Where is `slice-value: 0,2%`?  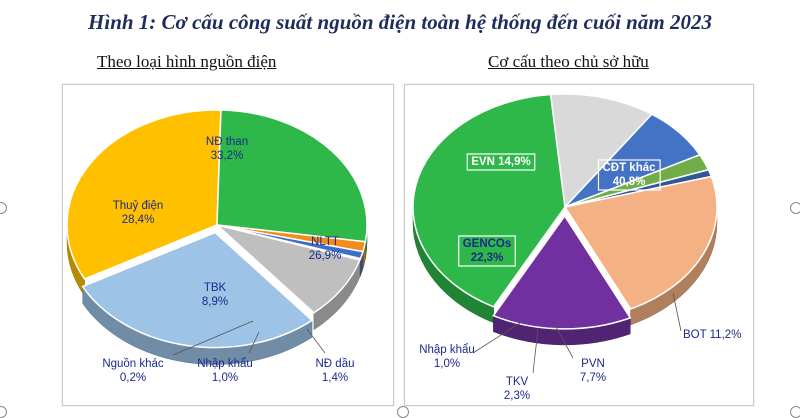
slice-value: 0,2% is located at coordinates (133, 378).